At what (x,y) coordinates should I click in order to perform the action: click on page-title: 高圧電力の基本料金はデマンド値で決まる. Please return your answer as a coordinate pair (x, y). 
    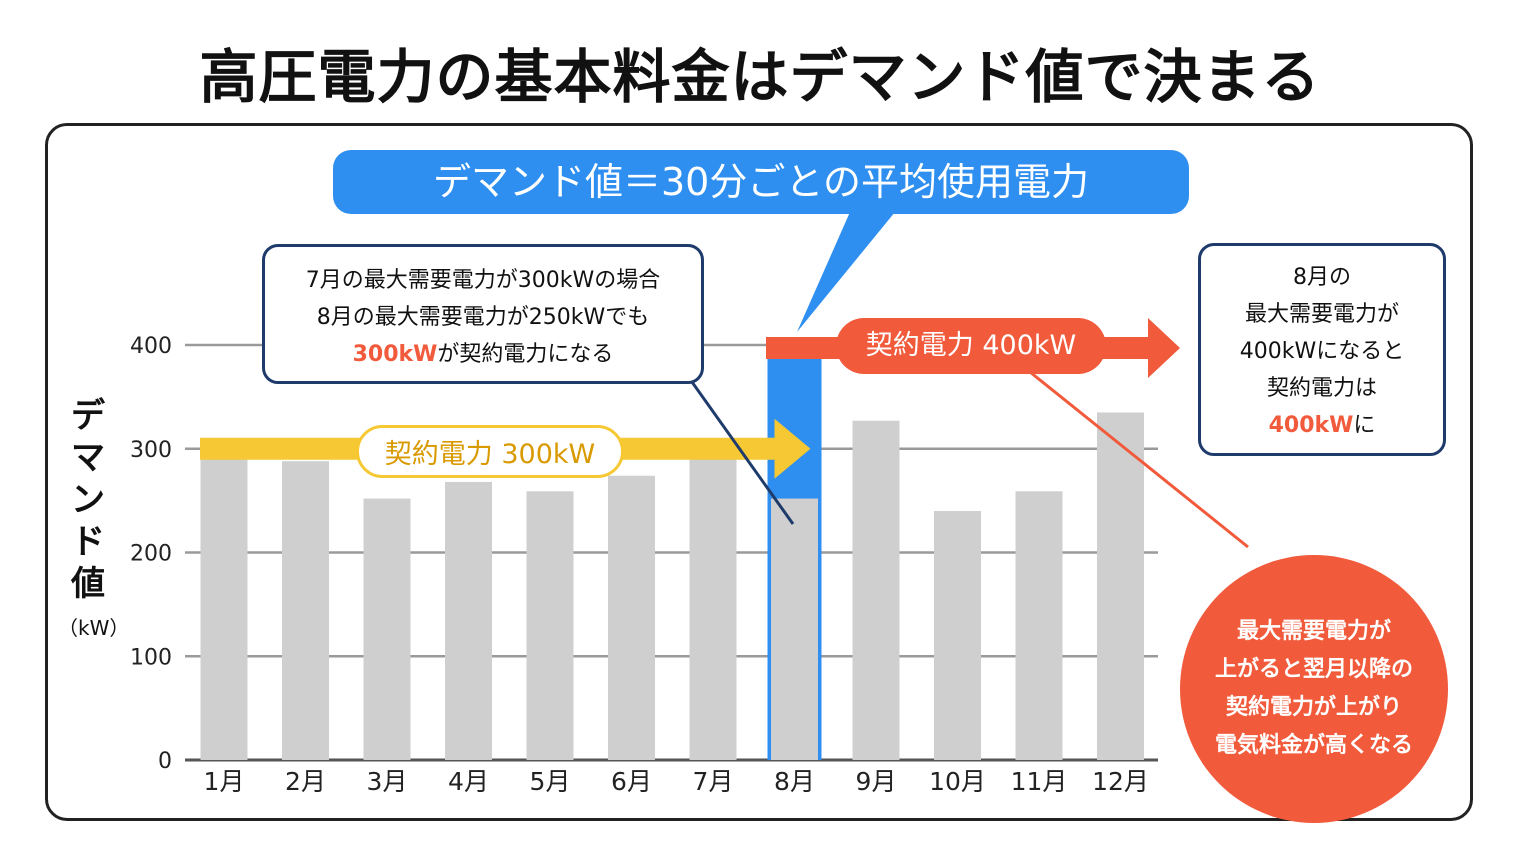
    Looking at the image, I should click on (760, 77).